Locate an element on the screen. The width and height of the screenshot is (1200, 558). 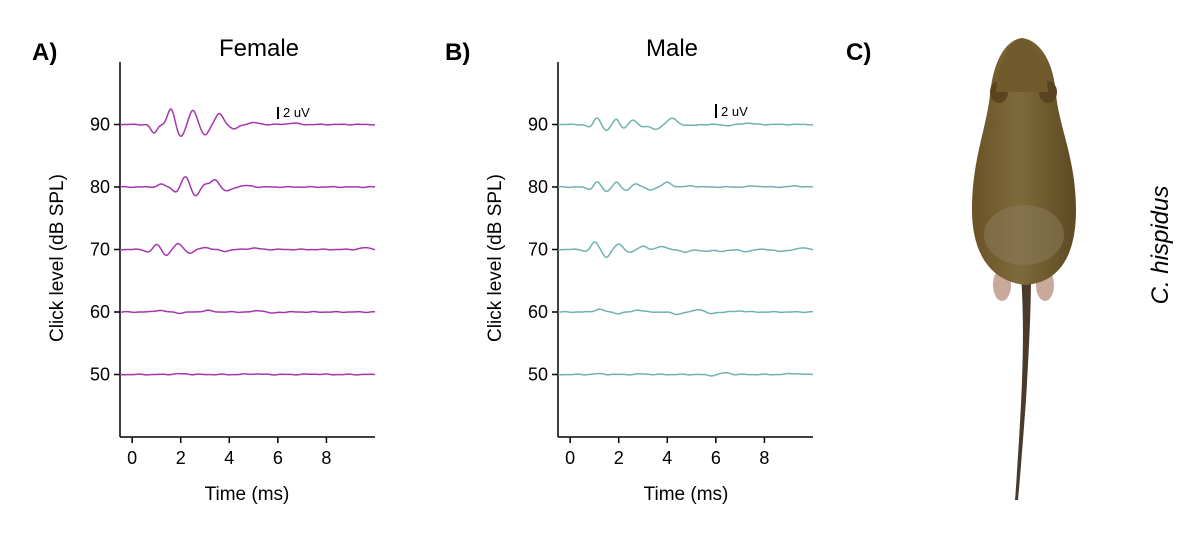
rat-flank is located at coordinates (1024, 235).